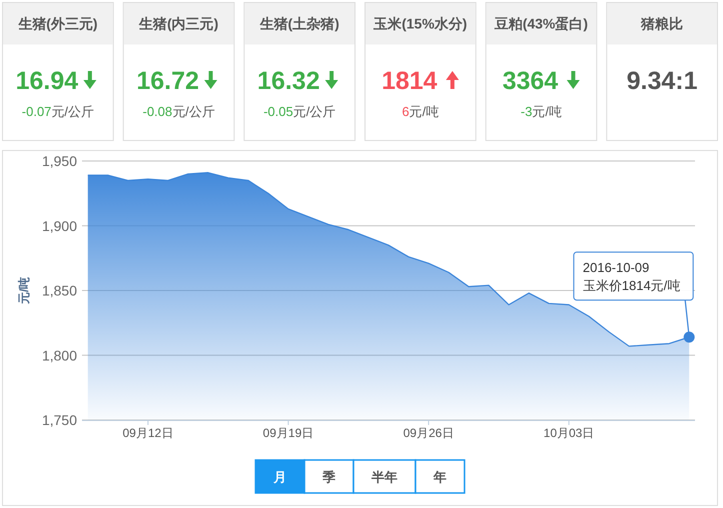 The image size is (723, 508). What do you see at coordinates (178, 111) in the screenshot?
I see `data-label: -0.08元/公斤` at bounding box center [178, 111].